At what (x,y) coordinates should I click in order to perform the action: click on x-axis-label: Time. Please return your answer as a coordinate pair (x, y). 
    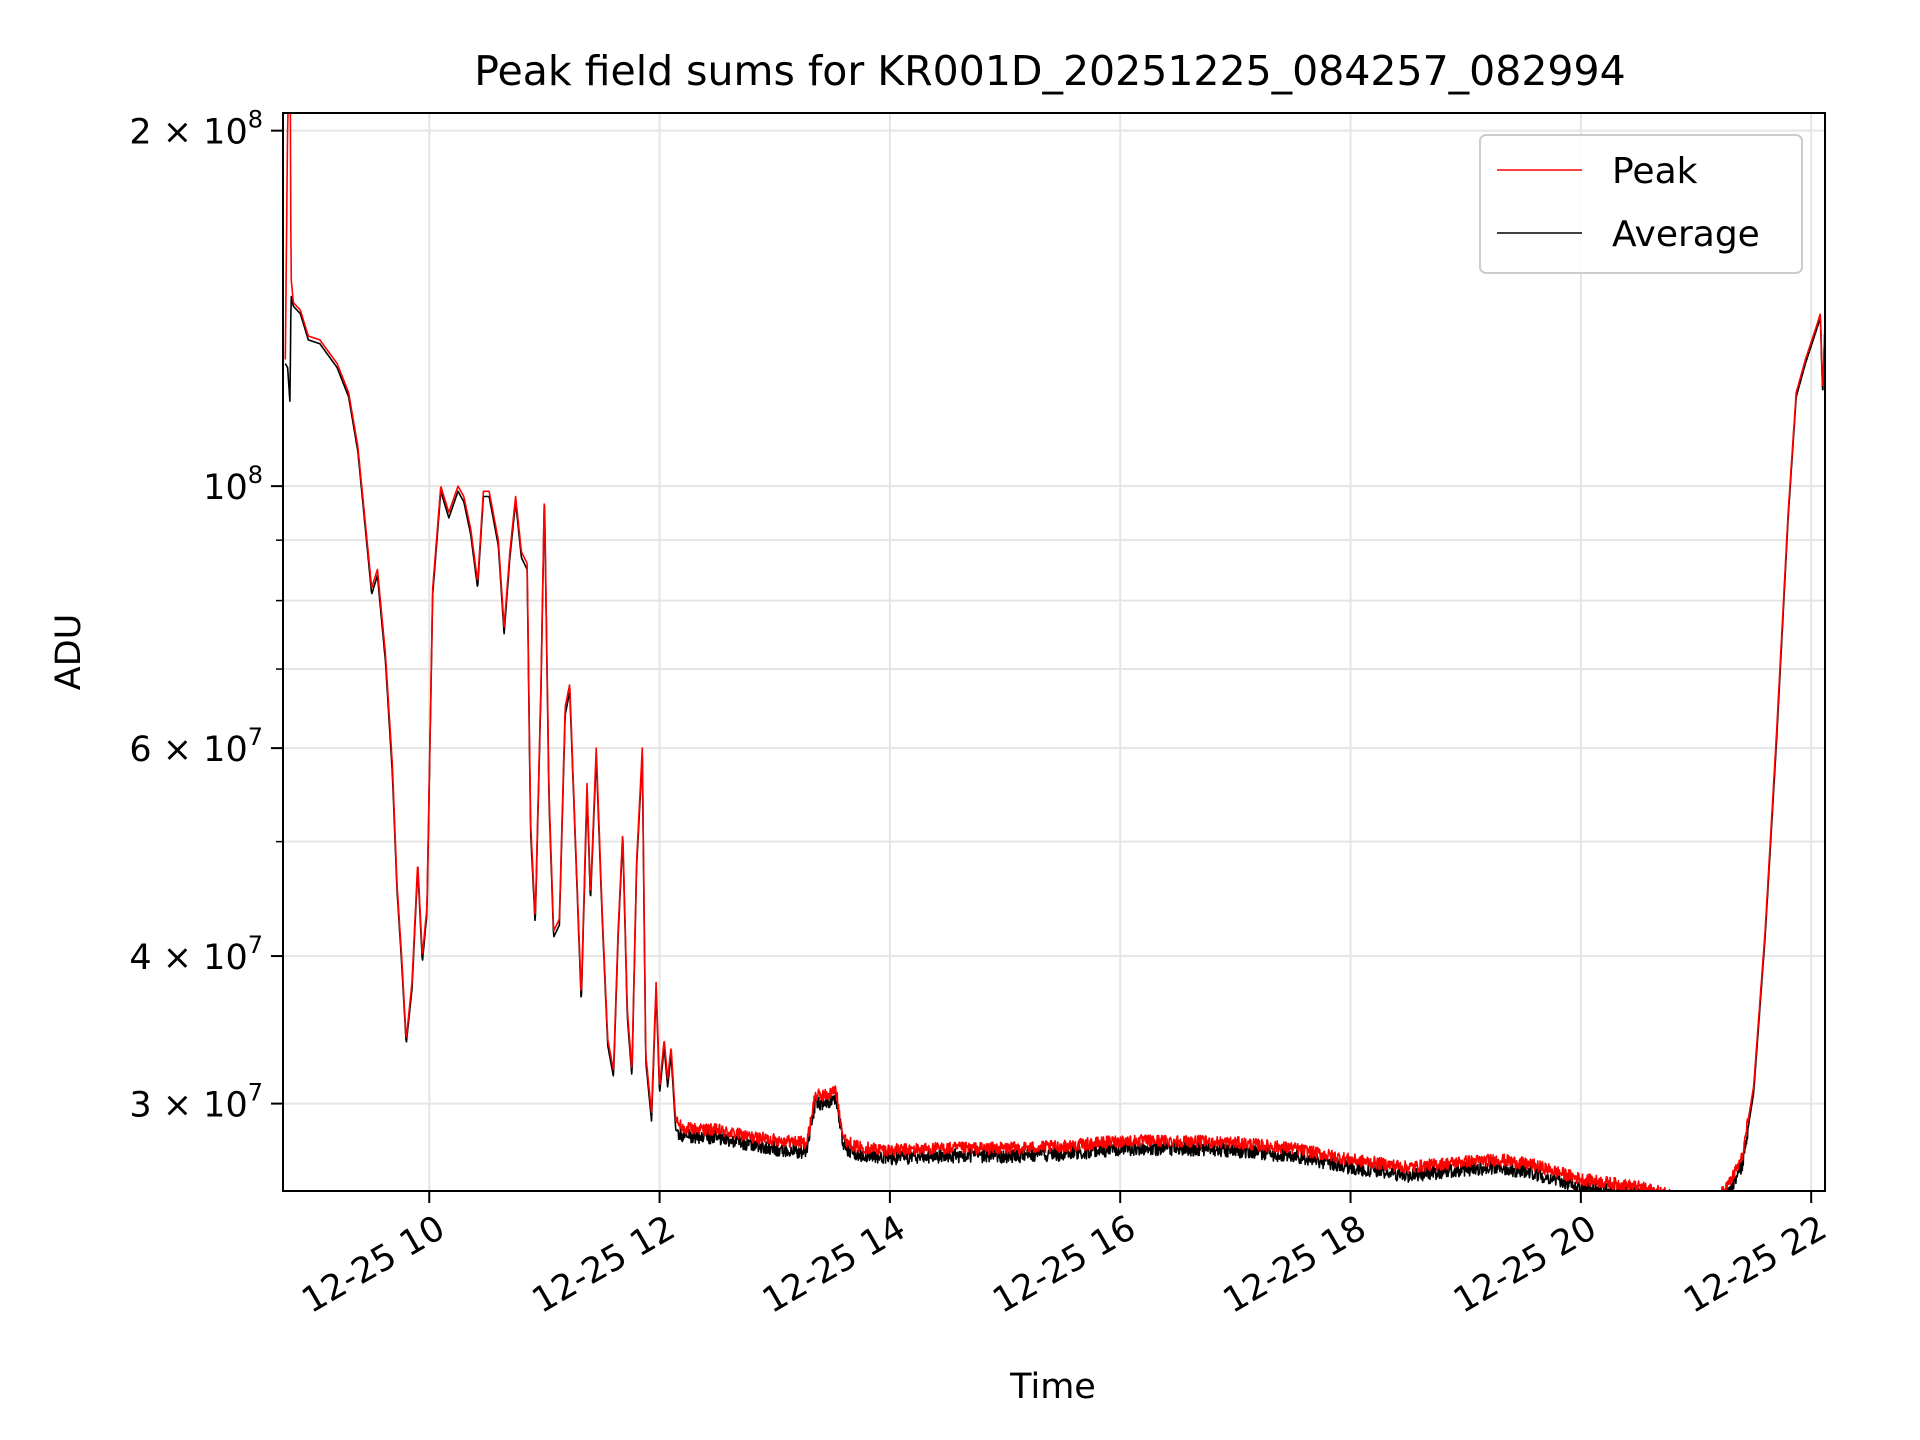
    Looking at the image, I should click on (1052, 1387).